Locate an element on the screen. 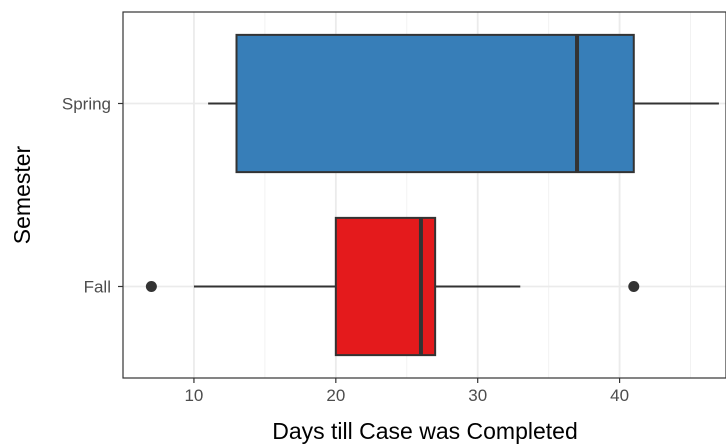  x-tick-label: 30 is located at coordinates (477, 395).